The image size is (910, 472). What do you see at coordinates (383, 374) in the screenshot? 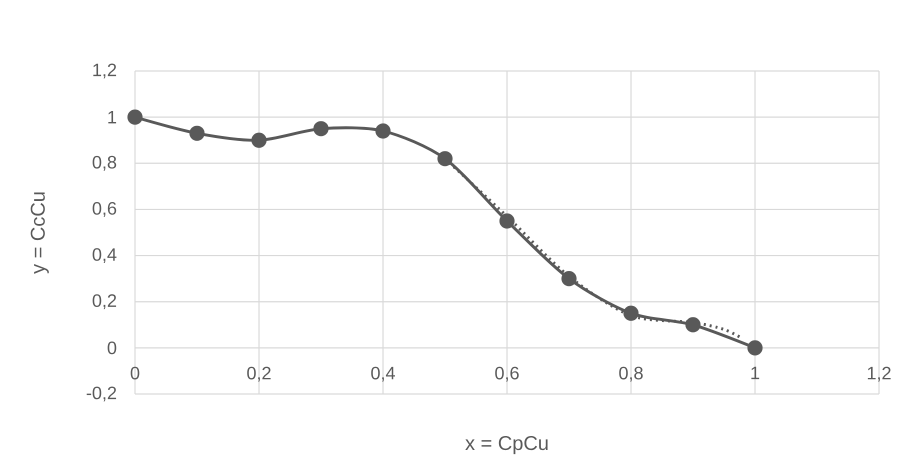
I see `x-tick-label: 0,4` at bounding box center [383, 374].